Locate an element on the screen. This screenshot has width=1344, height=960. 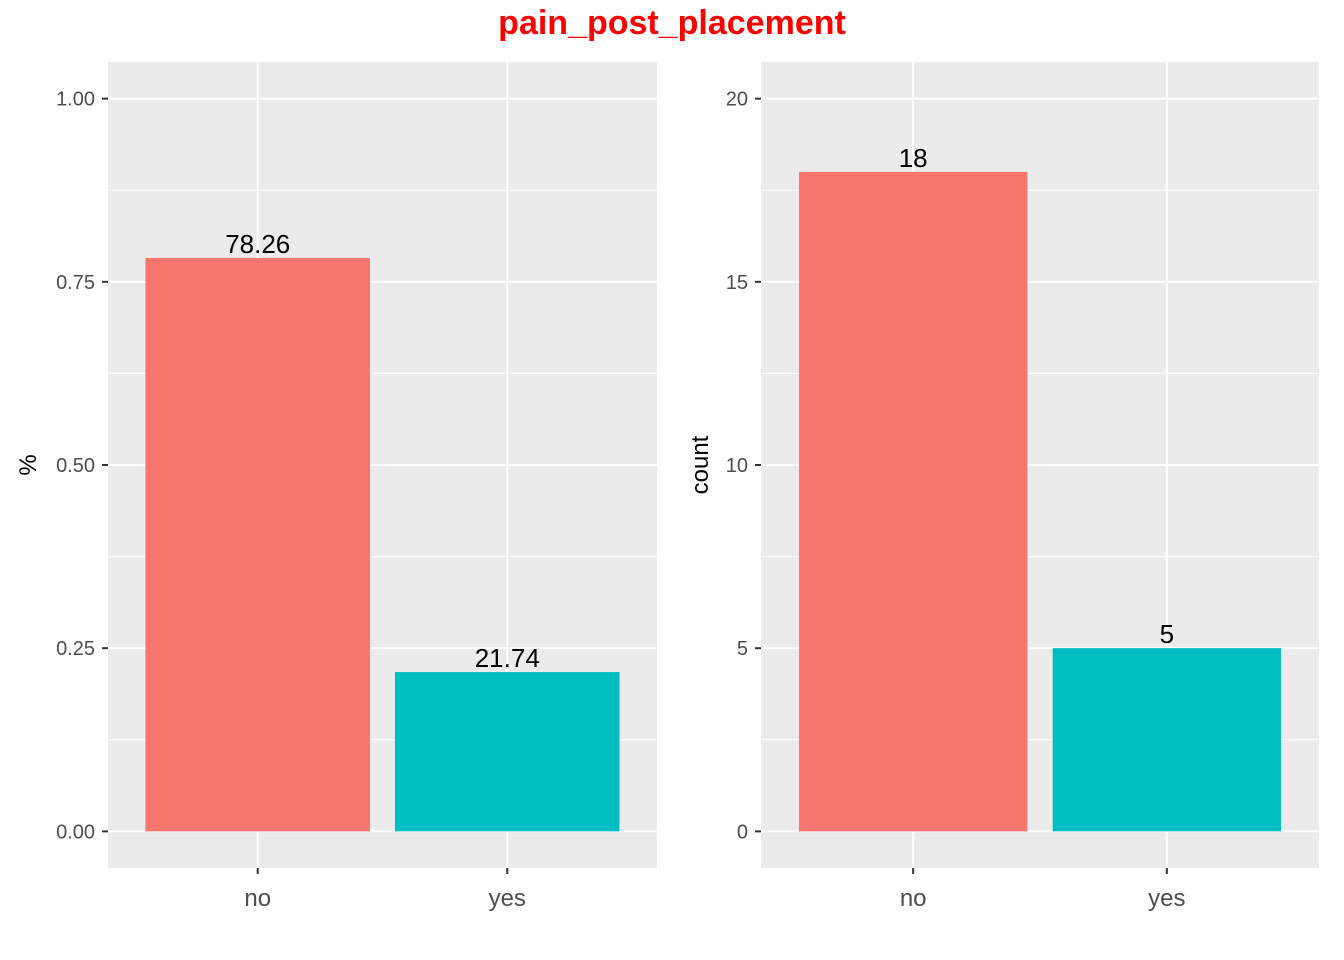
count-x-tick-label-no: no is located at coordinates (913, 898).